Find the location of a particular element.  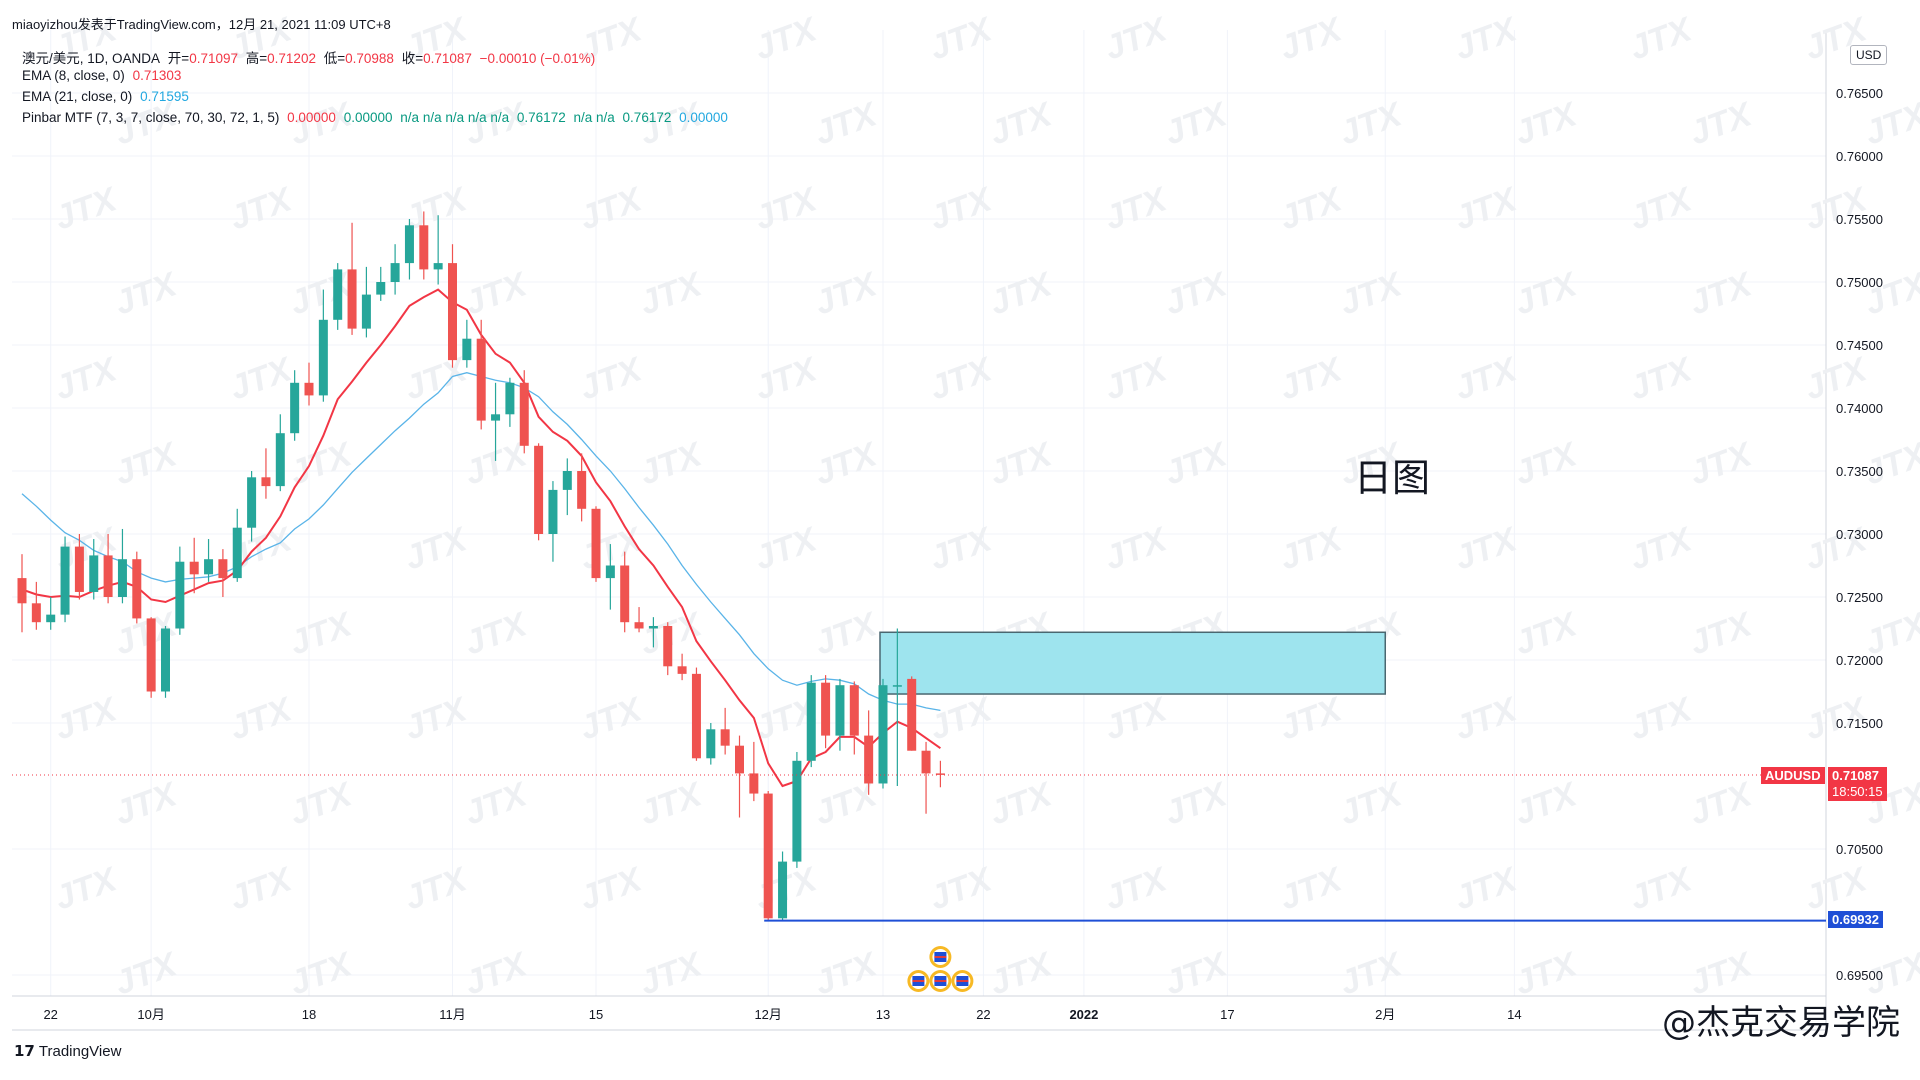

price-tick-label: 0.73500 is located at coordinates (1859, 471).